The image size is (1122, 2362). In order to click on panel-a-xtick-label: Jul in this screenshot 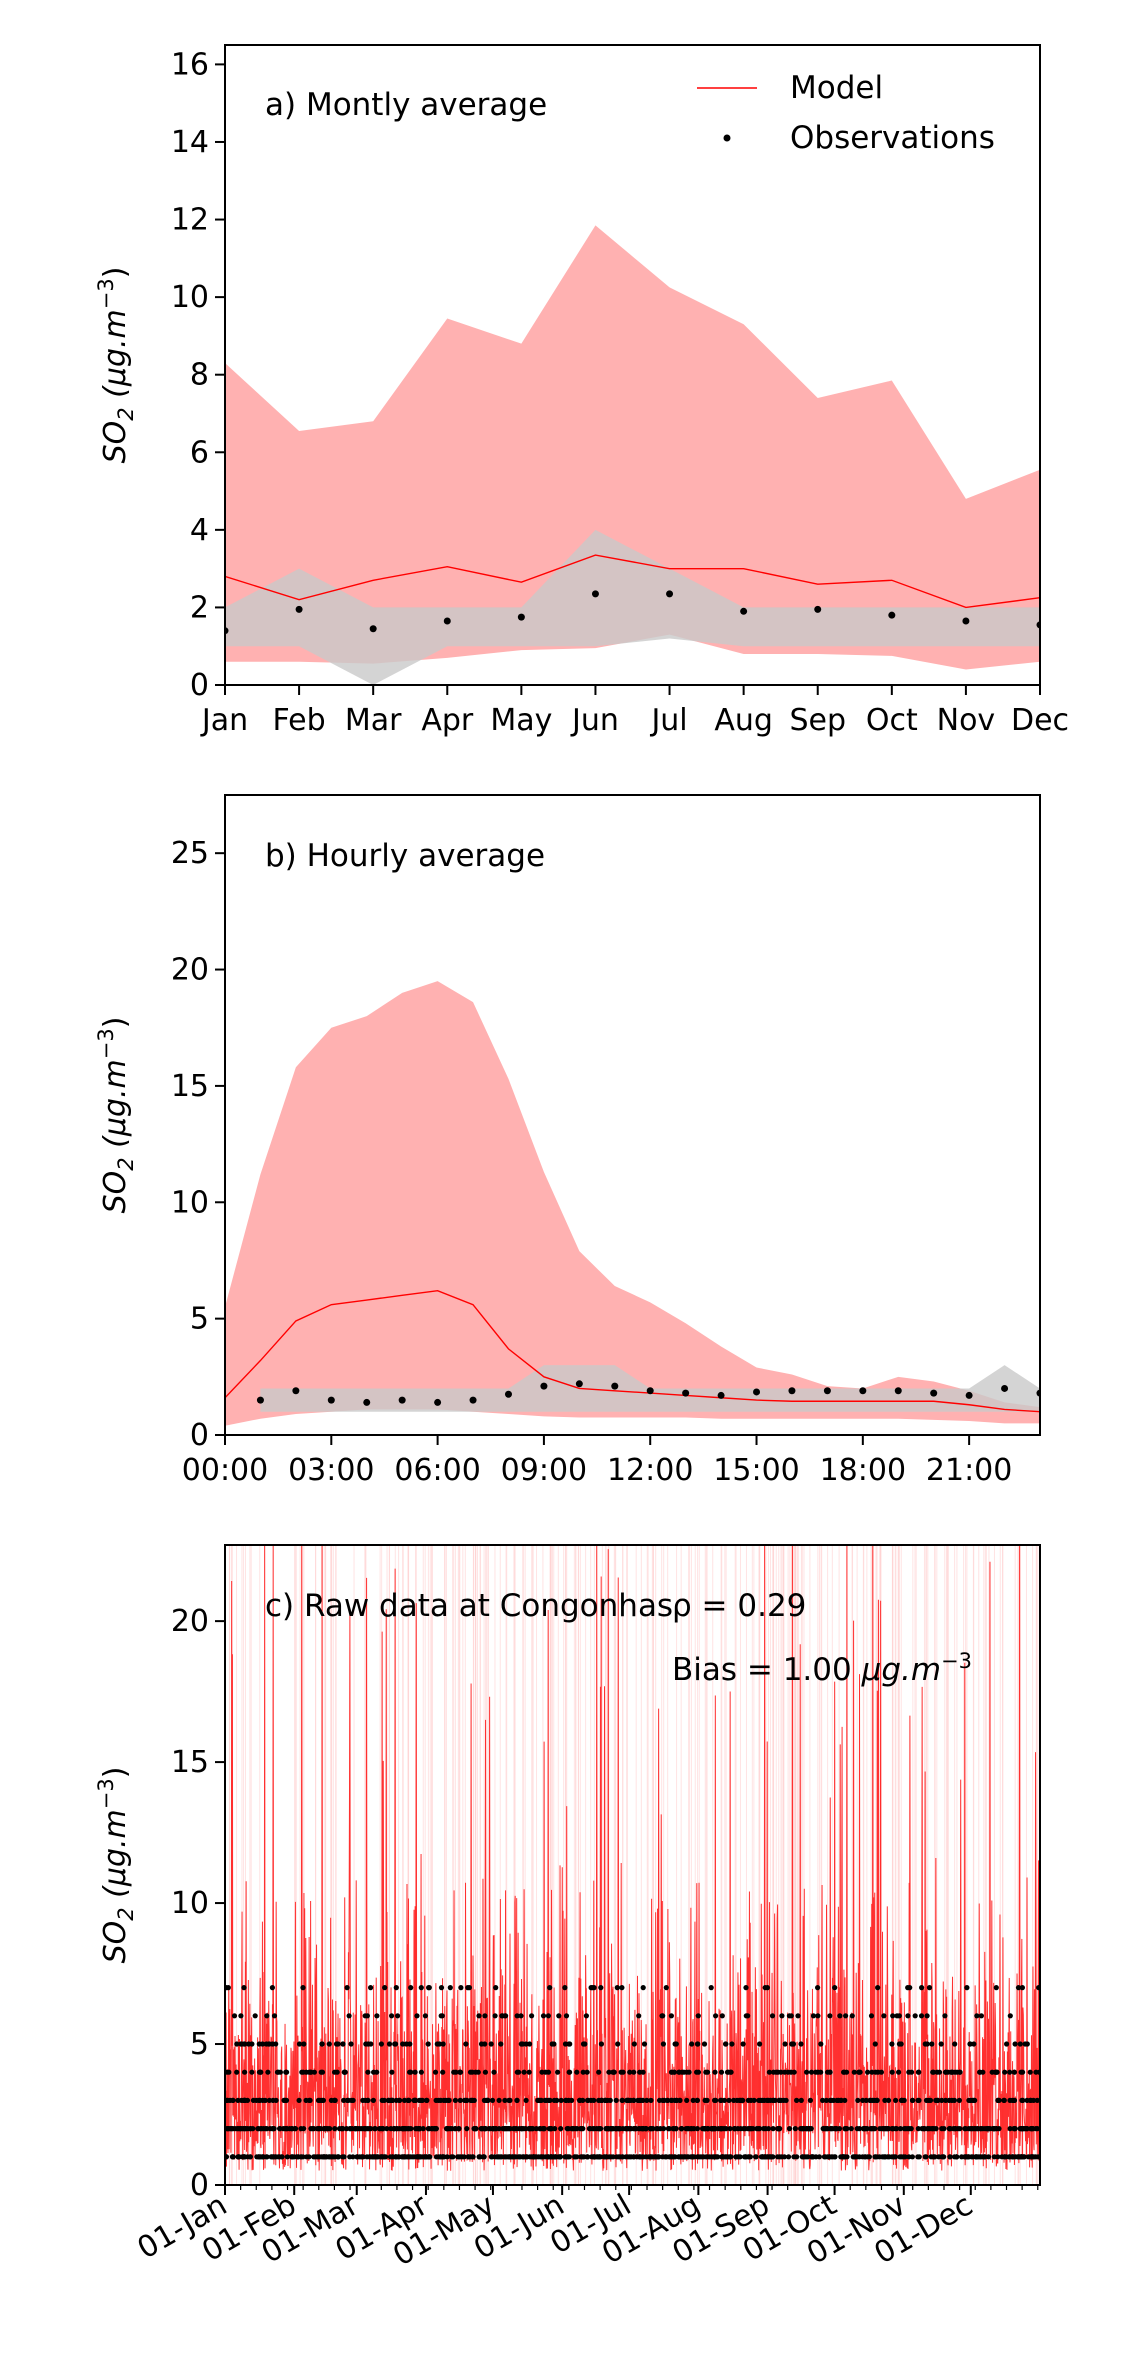, I will do `click(668, 720)`.